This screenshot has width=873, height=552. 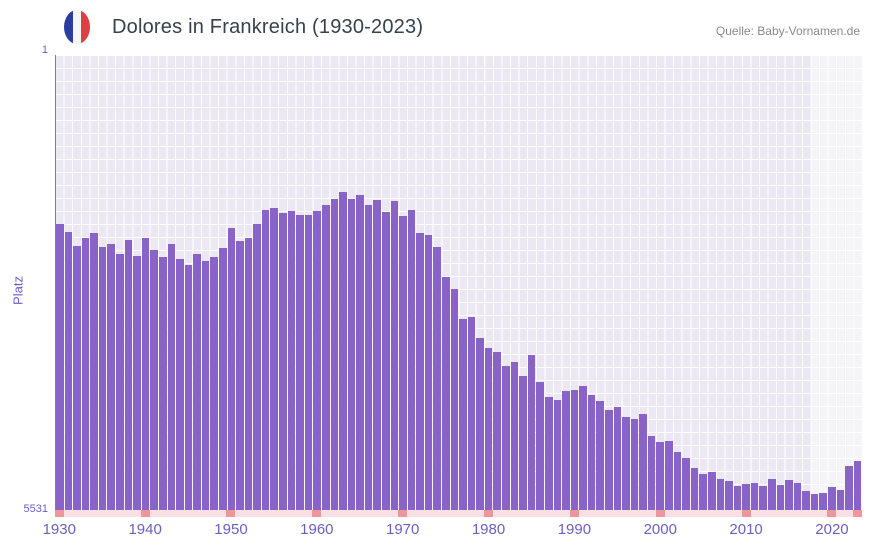 I want to click on bar-1962, so click(x=334, y=354).